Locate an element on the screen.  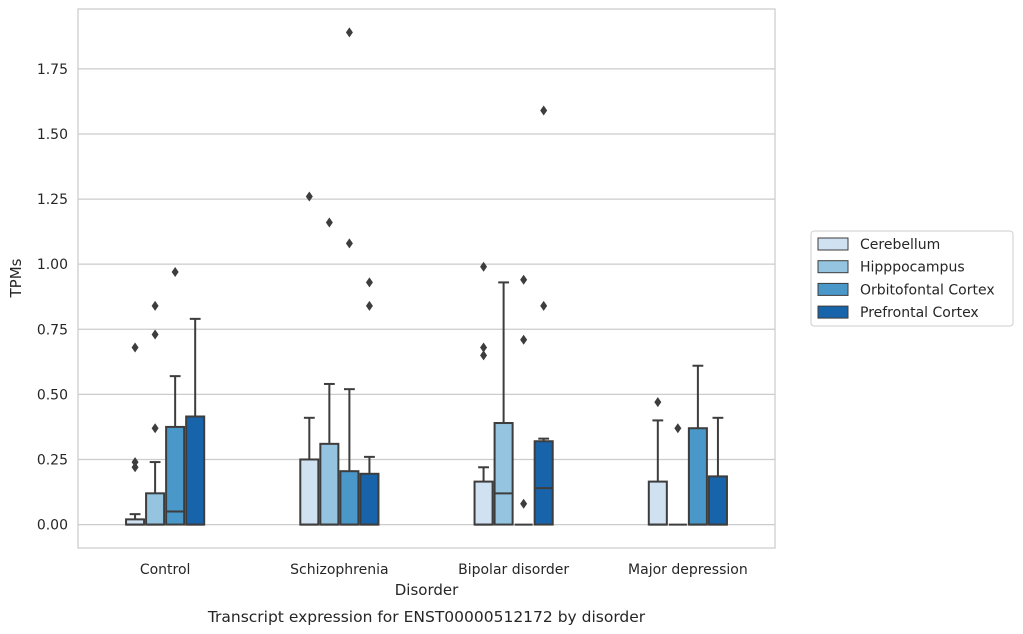
box-control-cerebellum is located at coordinates (135, 434).